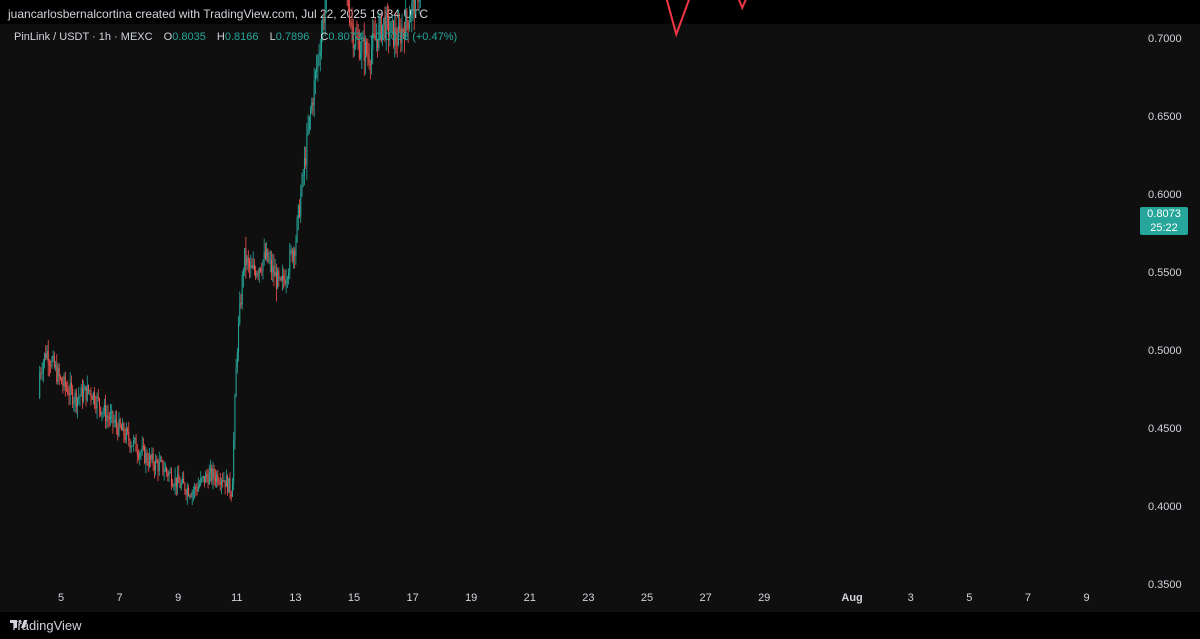 This screenshot has width=1200, height=639. I want to click on time-tick-label: 25, so click(647, 598).